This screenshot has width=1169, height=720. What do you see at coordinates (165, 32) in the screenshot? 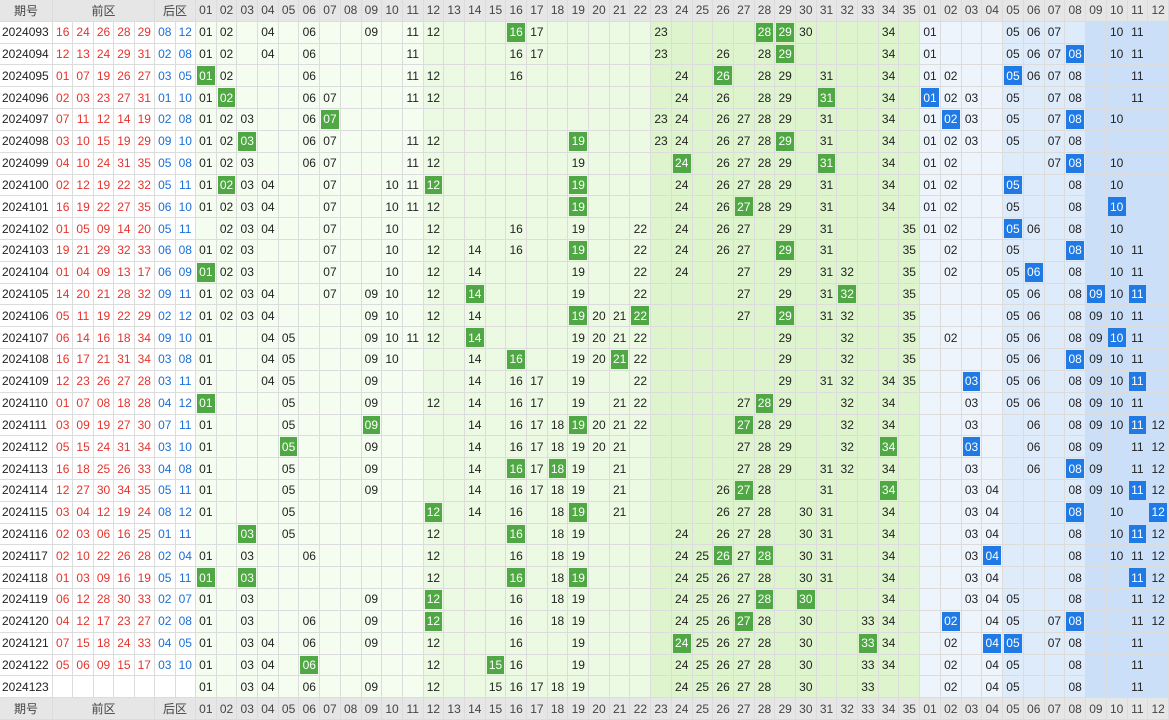
I see `back-number: 08` at bounding box center [165, 32].